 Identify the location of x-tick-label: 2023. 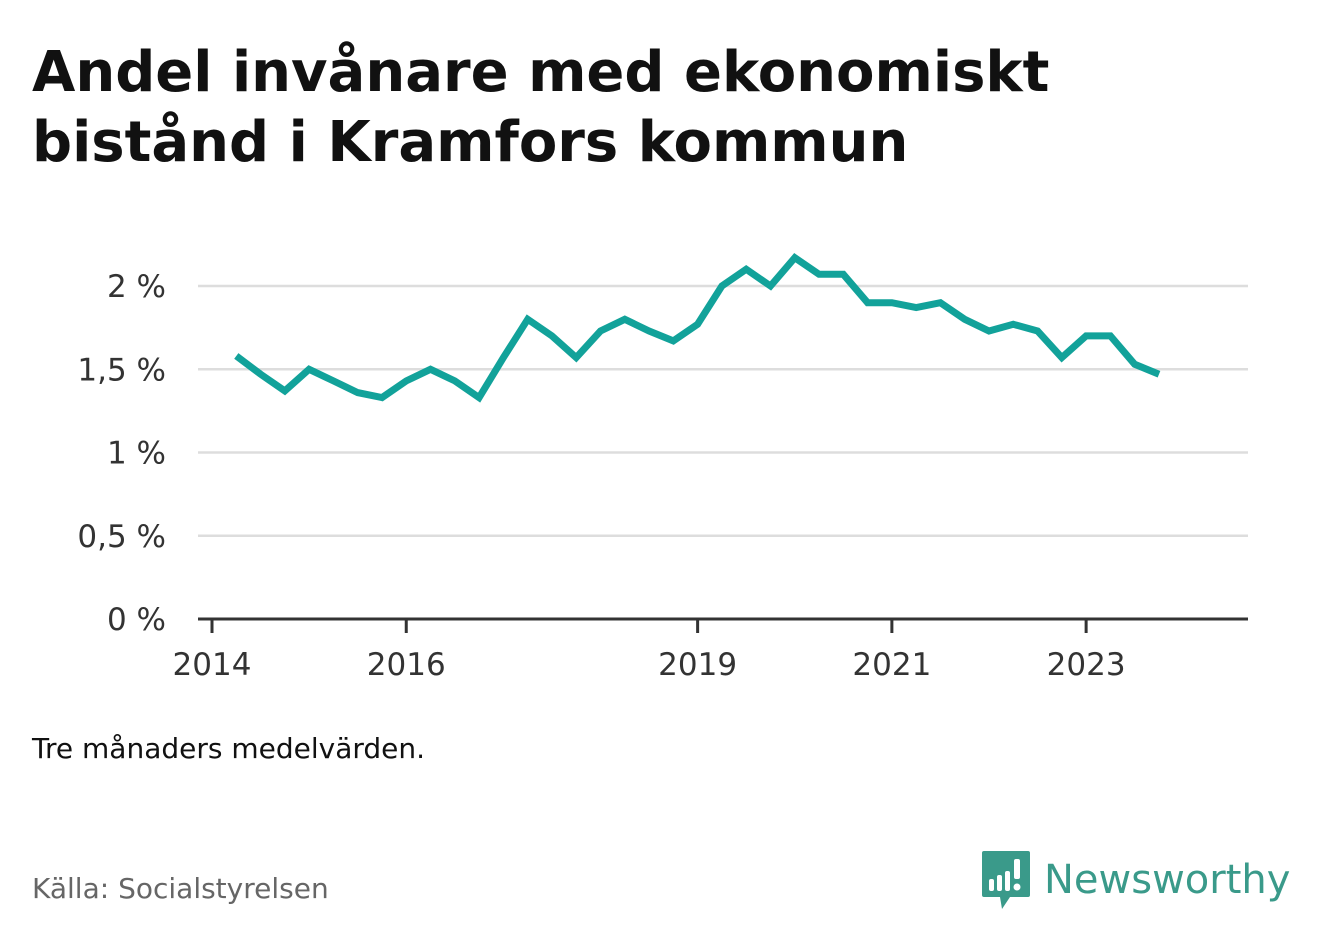
(1086, 665).